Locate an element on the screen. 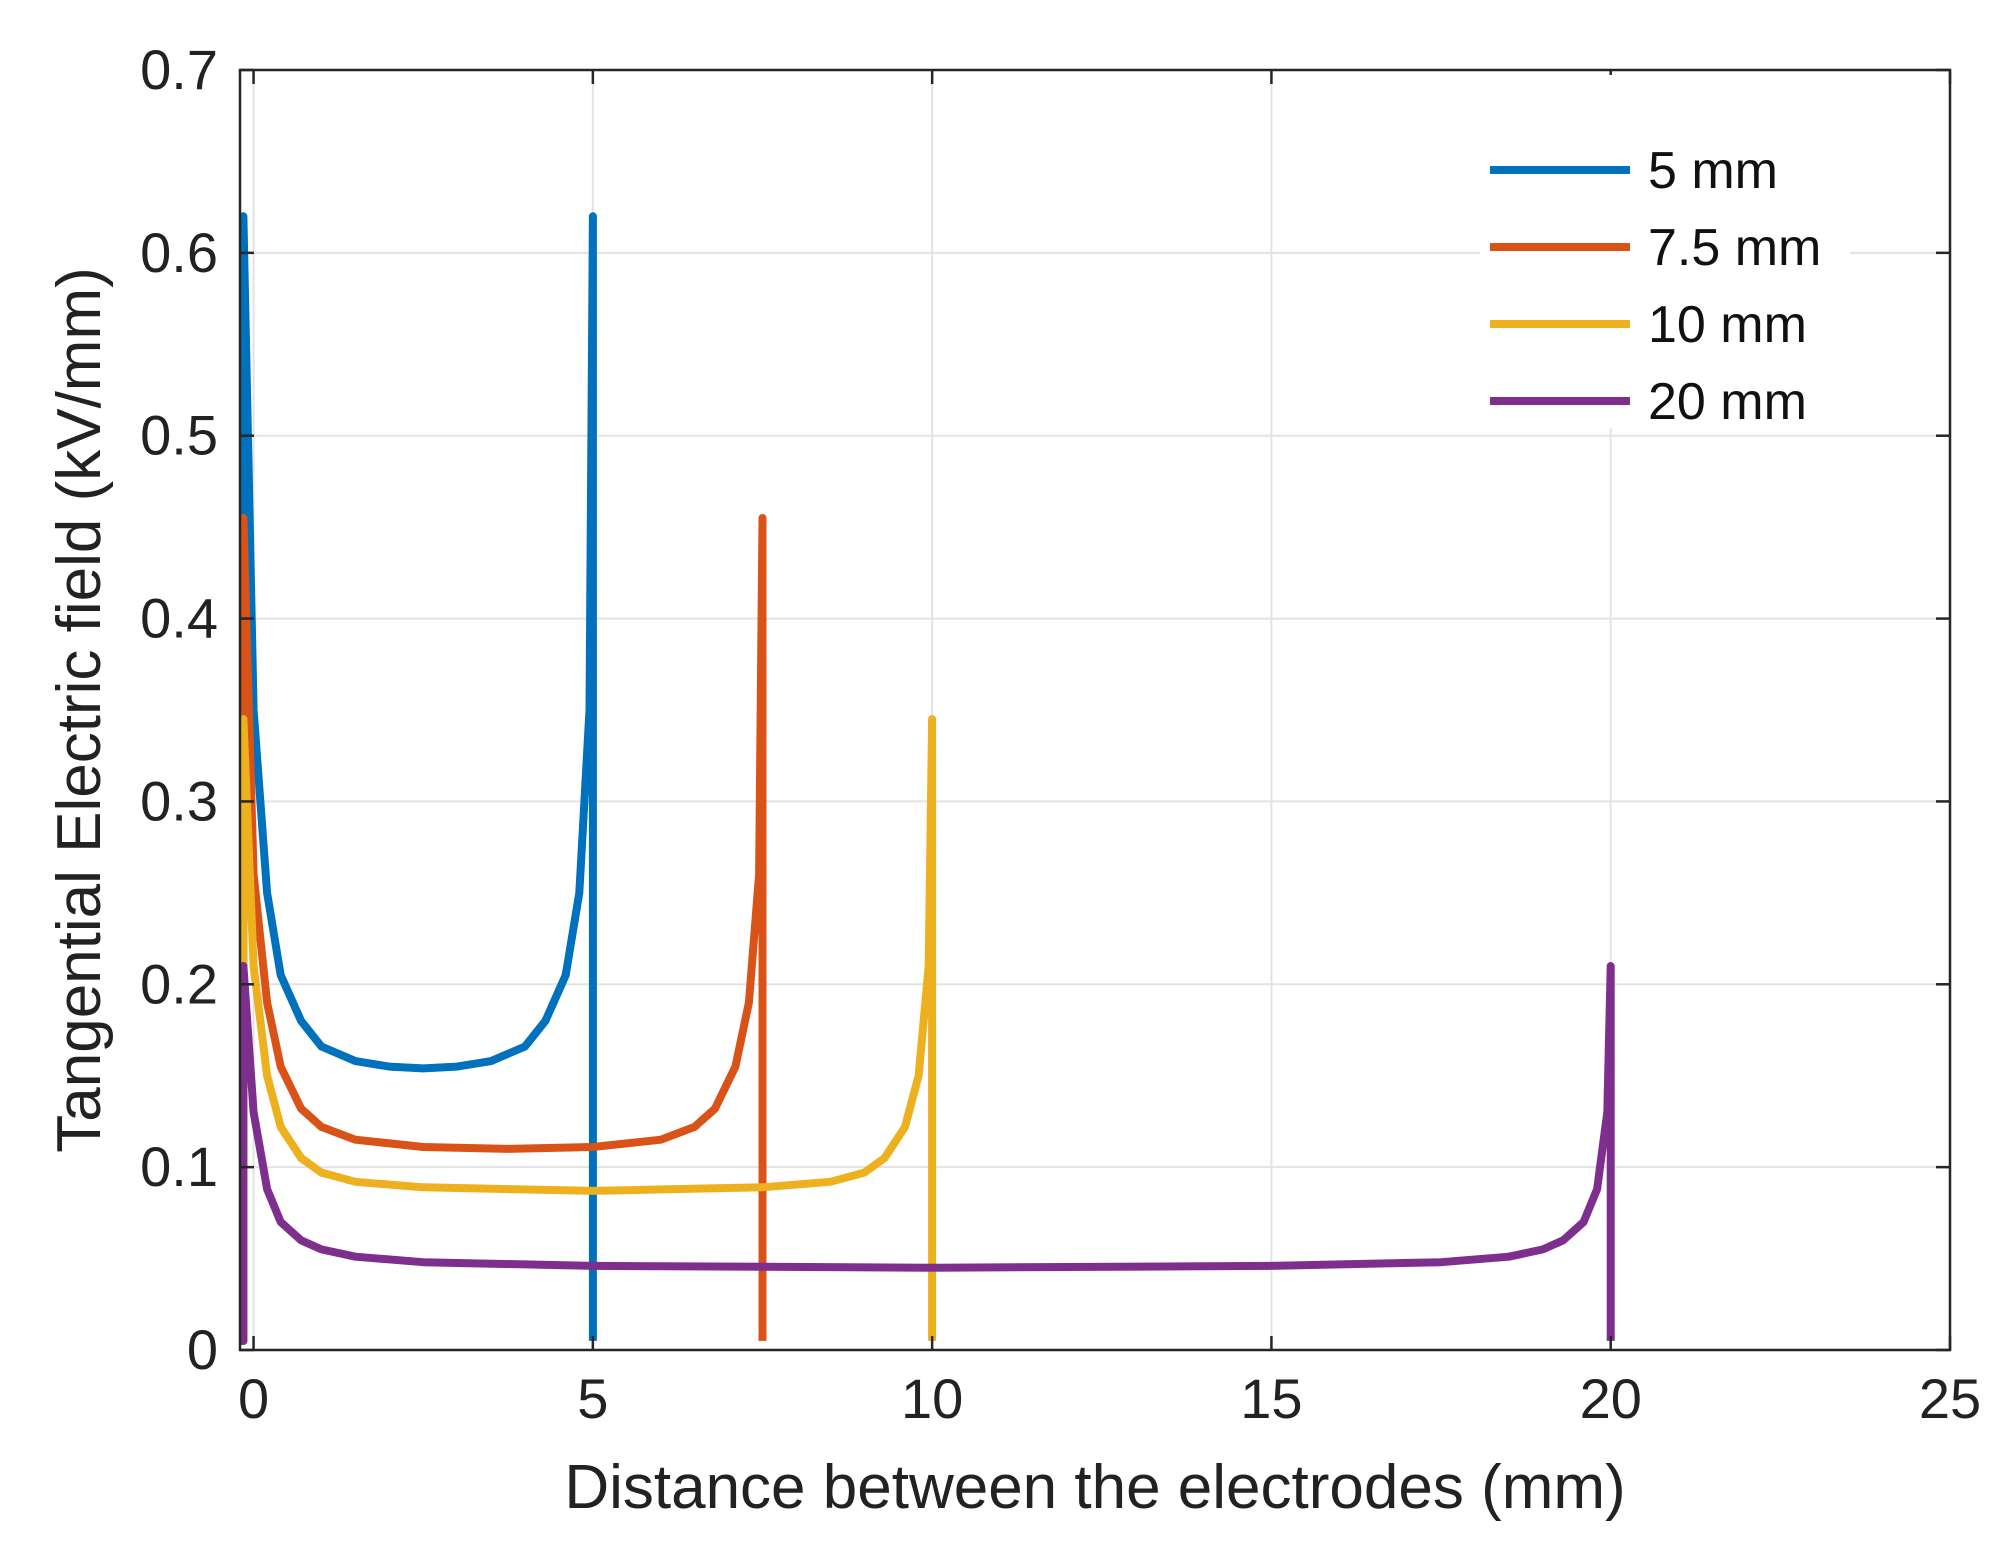 Image resolution: width=2002 pixels, height=1566 pixels. y-tick-label: 0.4 is located at coordinates (179, 618).